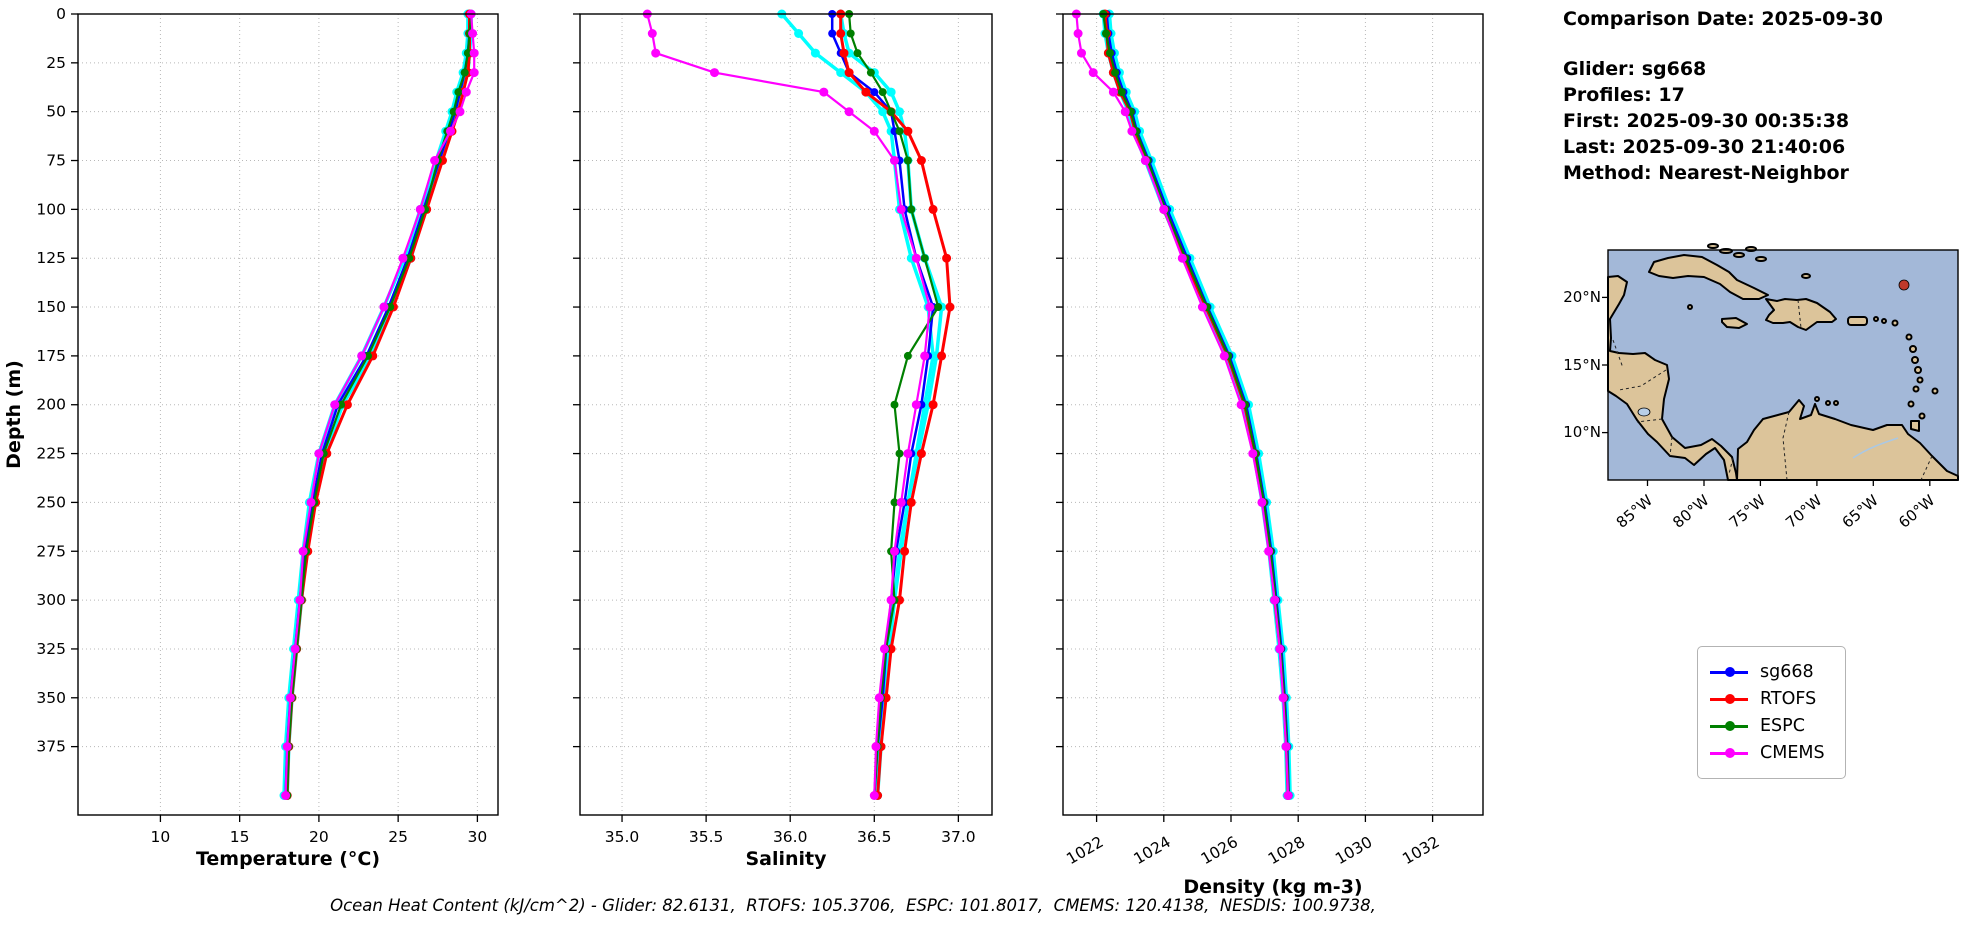 The image size is (1982, 934). I want to click on legend-item-rtofs: RTOFS, so click(1767, 699).